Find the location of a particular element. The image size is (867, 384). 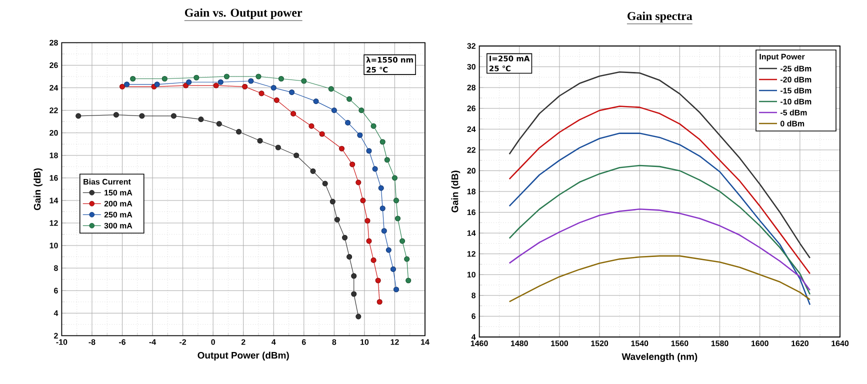

x-axis-title: Wavelength (nm) is located at coordinates (660, 357).